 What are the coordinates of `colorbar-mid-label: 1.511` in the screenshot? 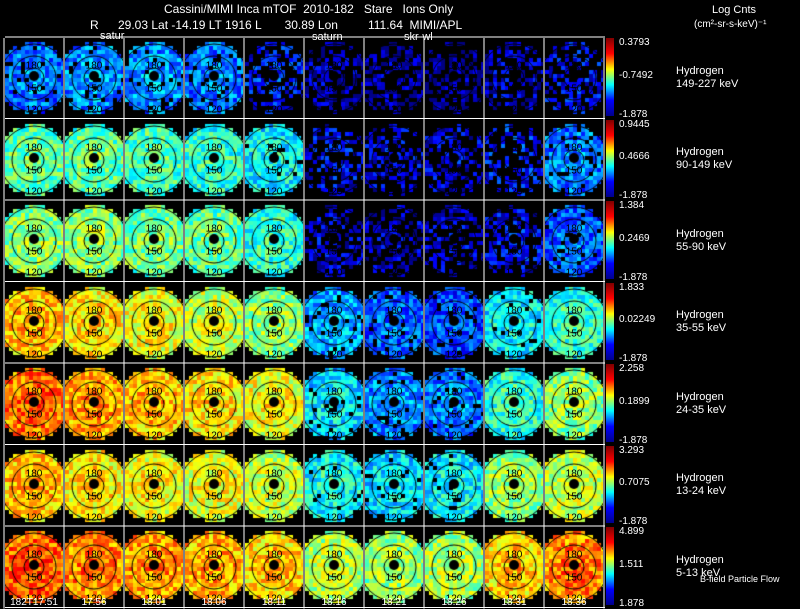 It's located at (631, 564).